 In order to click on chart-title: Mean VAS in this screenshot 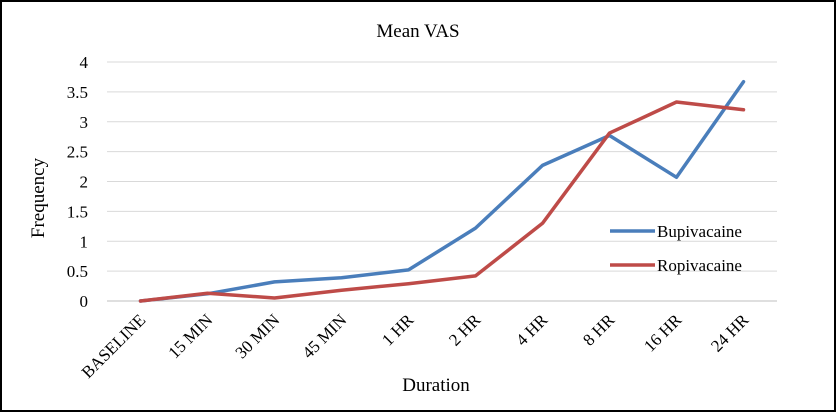, I will do `click(417, 31)`.